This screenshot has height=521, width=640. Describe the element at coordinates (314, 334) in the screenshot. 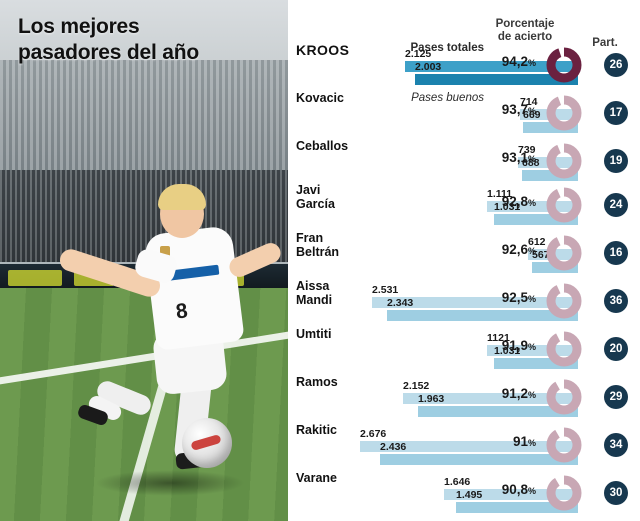

I see `player-name: Umtiti` at that location.